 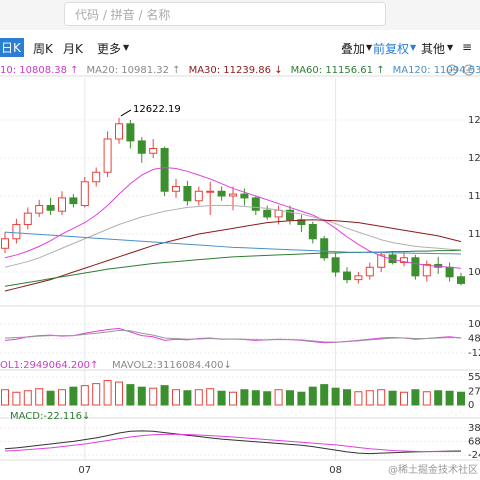 I want to click on y-tick-label: 48, so click(x=474, y=338).